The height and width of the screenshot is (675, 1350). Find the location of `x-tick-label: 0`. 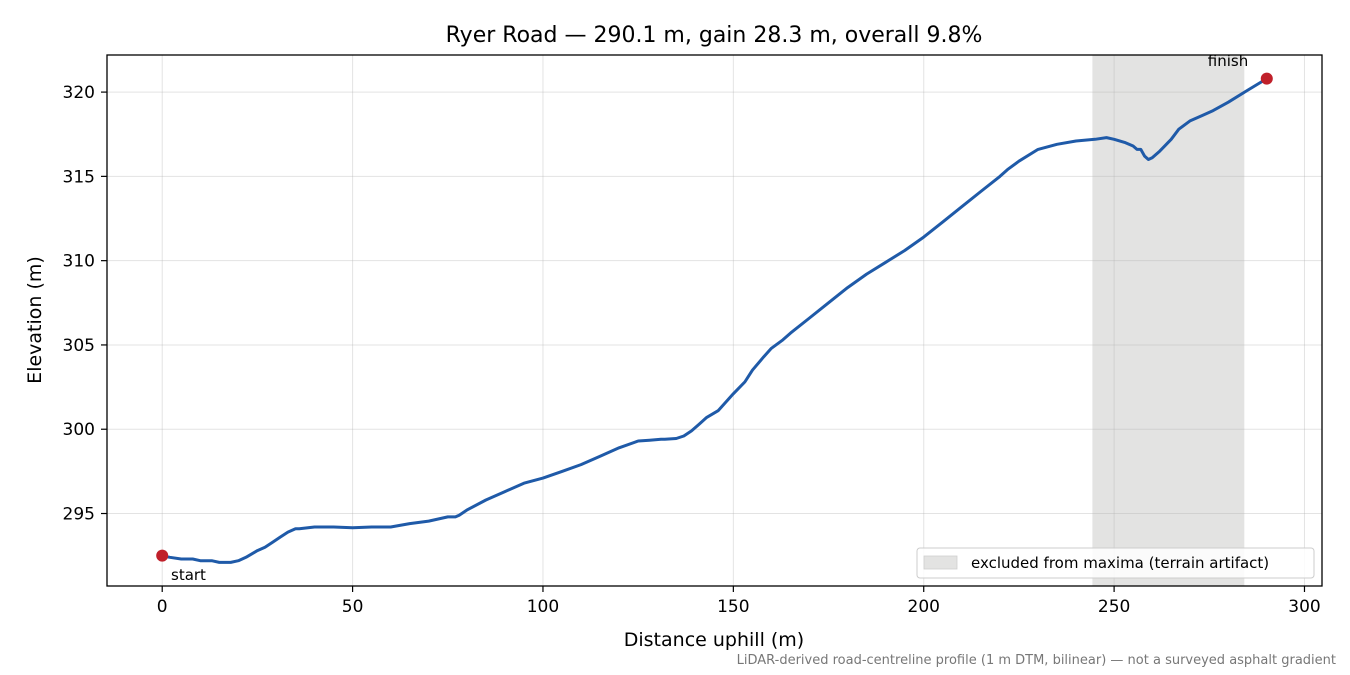

x-tick-label: 0 is located at coordinates (162, 607).